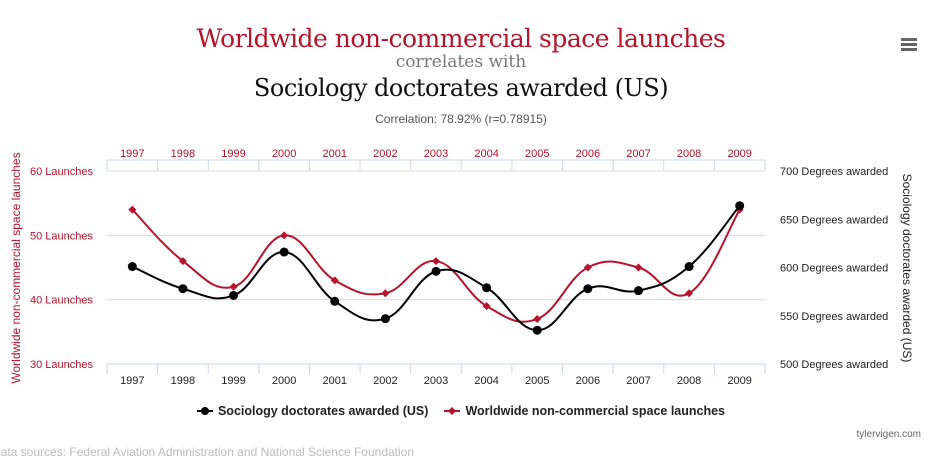  Describe the element at coordinates (638, 381) in the screenshot. I see `bottom-x-tick-label: 2007` at that location.